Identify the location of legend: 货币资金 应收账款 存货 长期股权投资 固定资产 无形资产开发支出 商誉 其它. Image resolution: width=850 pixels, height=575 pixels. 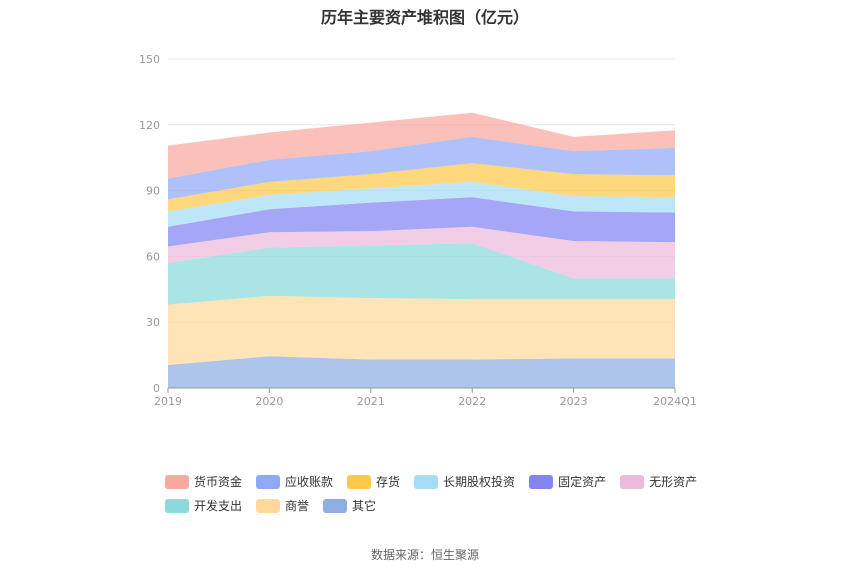
(445, 493).